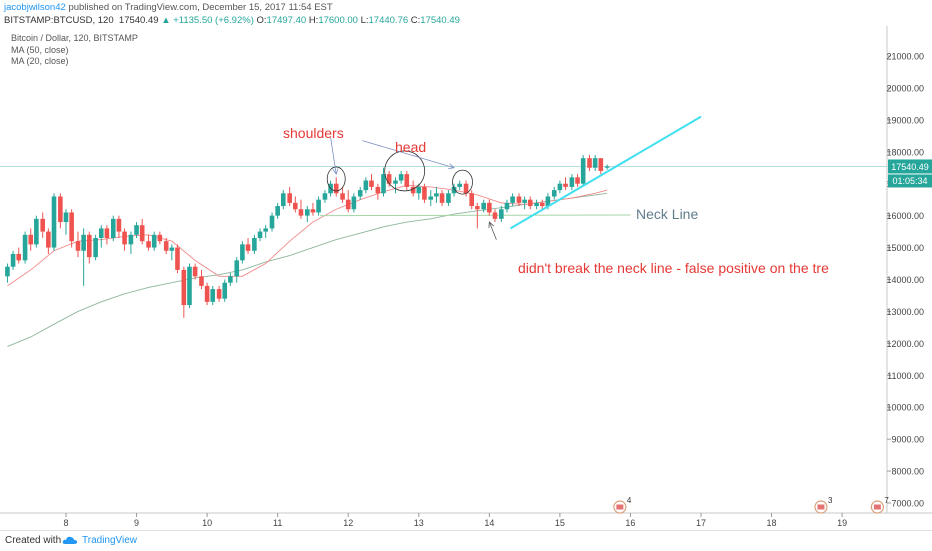  Describe the element at coordinates (701, 523) in the screenshot. I see `x-tick-label: 17` at that location.